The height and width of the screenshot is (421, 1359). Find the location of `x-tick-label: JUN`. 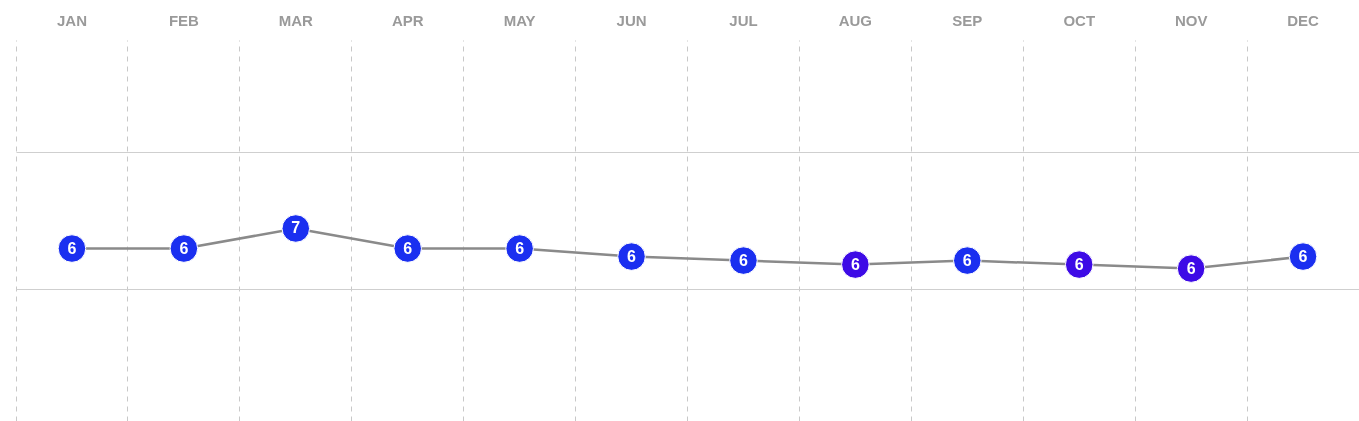

x-tick-label: JUN is located at coordinates (631, 20).